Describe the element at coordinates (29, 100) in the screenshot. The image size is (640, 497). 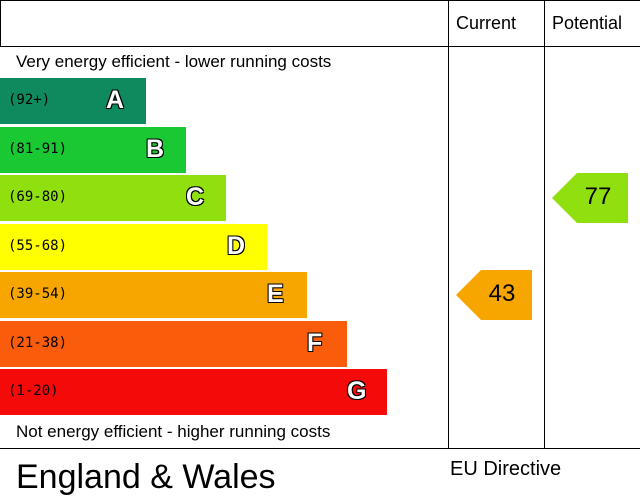
I see `rating-band-range: (92+)` at that location.